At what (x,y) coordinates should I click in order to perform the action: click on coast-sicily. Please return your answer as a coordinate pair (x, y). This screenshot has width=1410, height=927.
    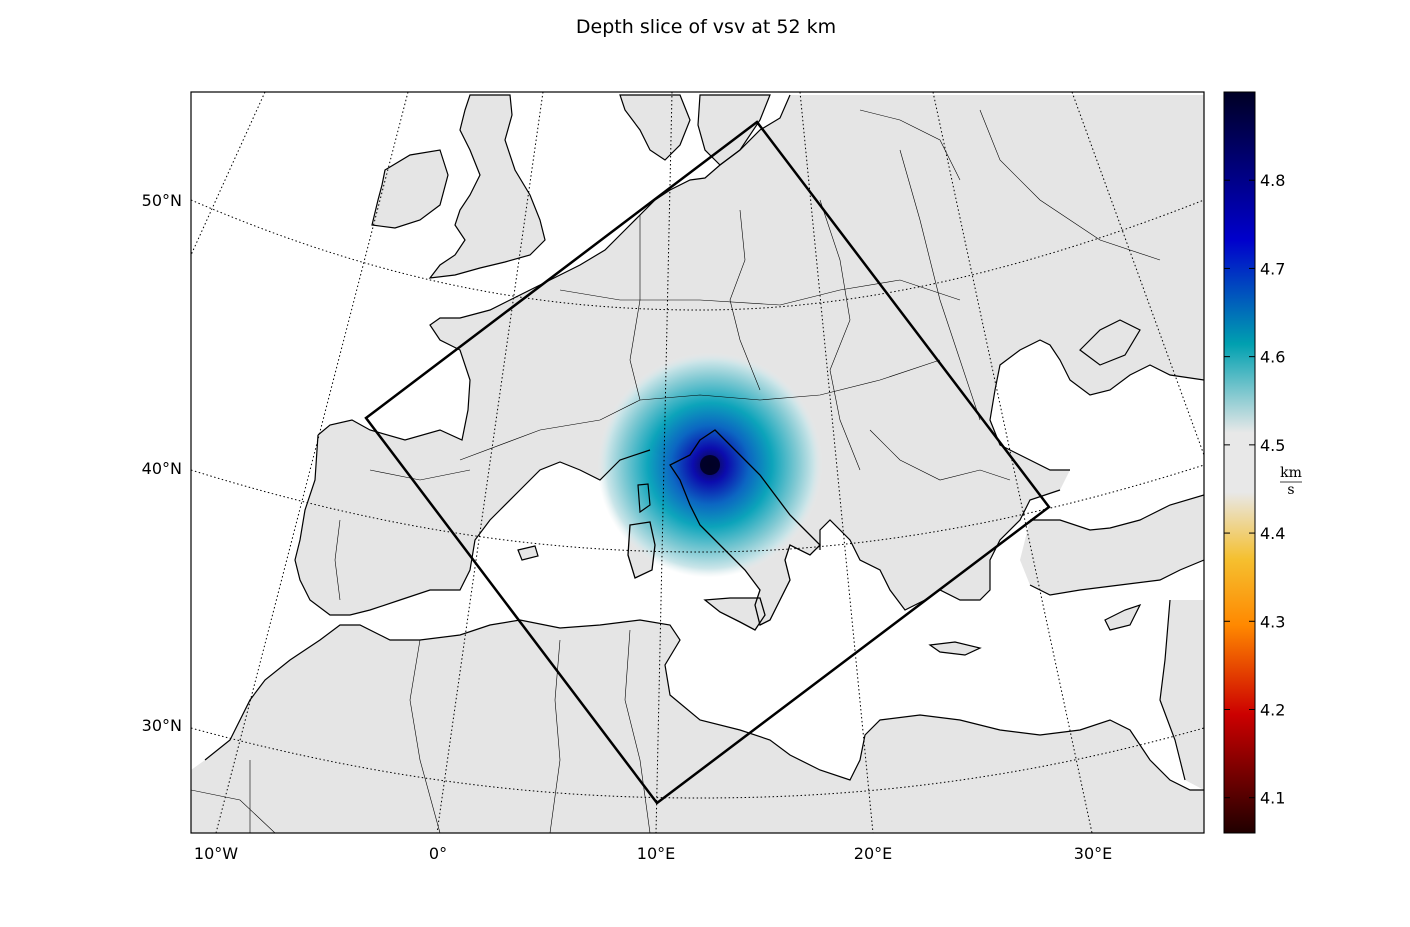
    Looking at the image, I should click on (734, 614).